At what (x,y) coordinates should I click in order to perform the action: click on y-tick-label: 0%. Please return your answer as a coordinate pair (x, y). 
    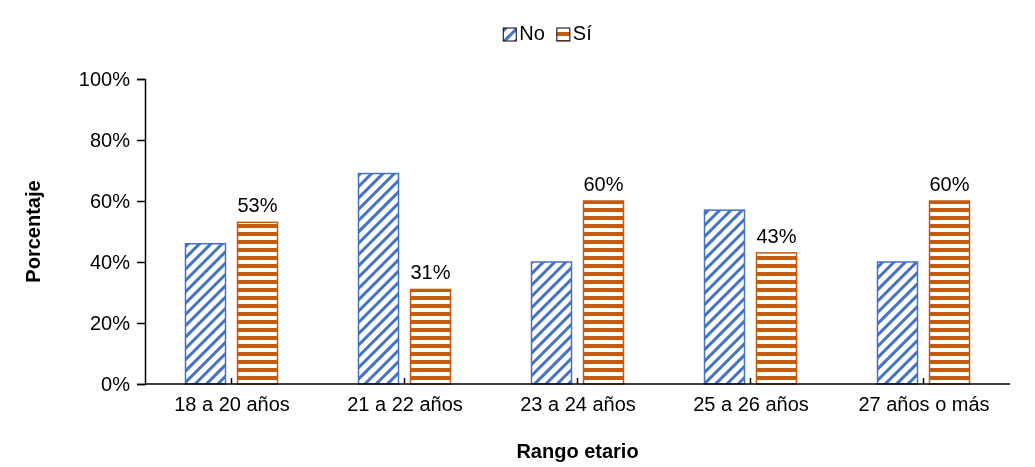
    Looking at the image, I should click on (116, 383).